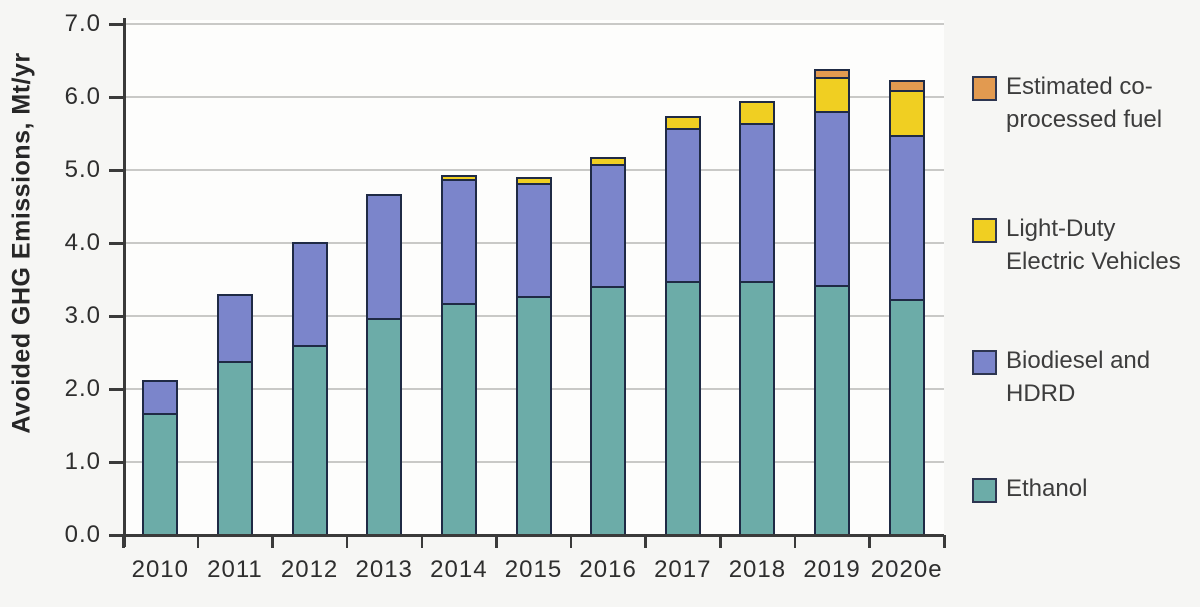  I want to click on x-tick-label: 2010, so click(160, 569).